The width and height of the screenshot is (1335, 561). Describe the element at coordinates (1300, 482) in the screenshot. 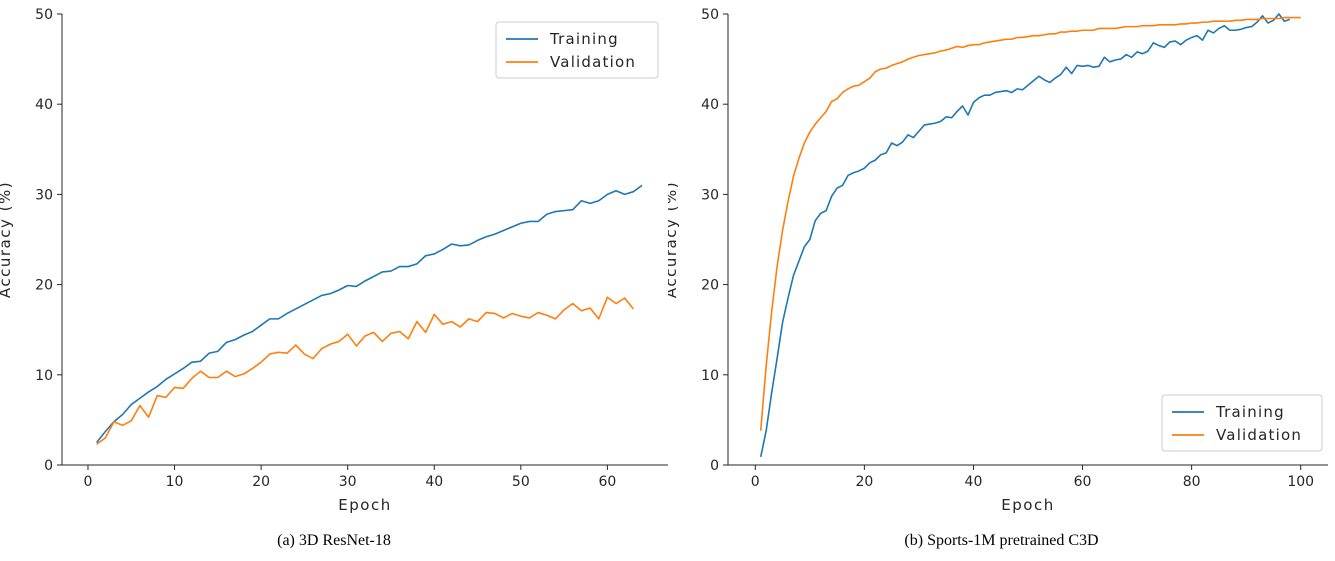

I see `x-tick-label: 100` at that location.